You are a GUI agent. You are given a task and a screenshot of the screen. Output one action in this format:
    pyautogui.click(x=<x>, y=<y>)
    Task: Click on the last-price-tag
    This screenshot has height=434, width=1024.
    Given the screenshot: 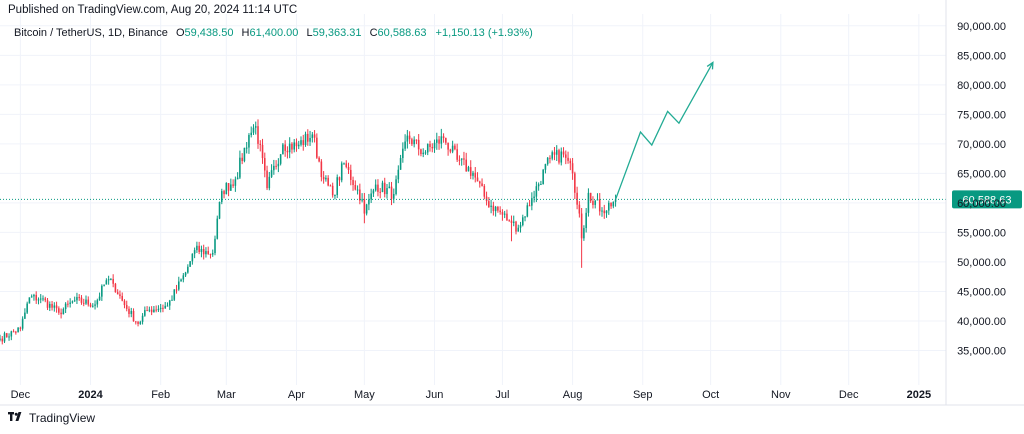 What is the action you would take?
    pyautogui.click(x=987, y=199)
    